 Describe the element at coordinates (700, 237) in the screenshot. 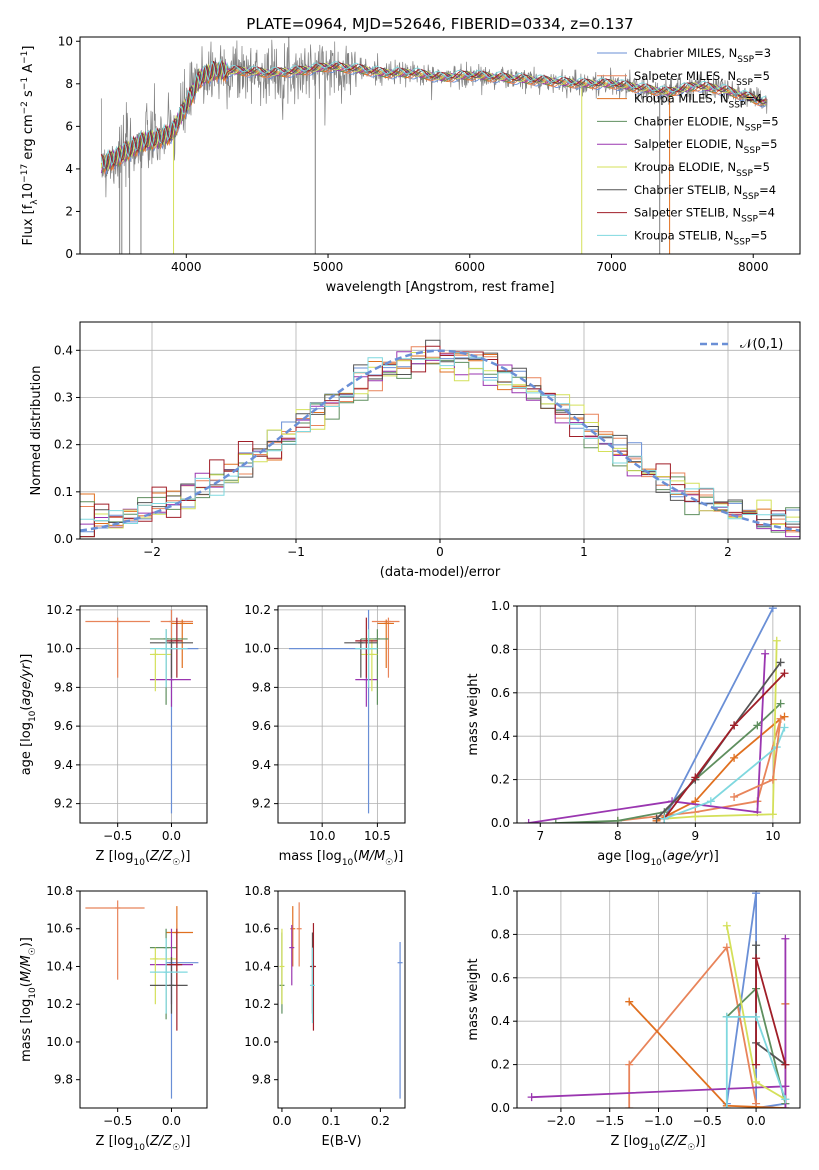

I see `legend-entry: Kroupa STELIB, NSSP=5` at that location.